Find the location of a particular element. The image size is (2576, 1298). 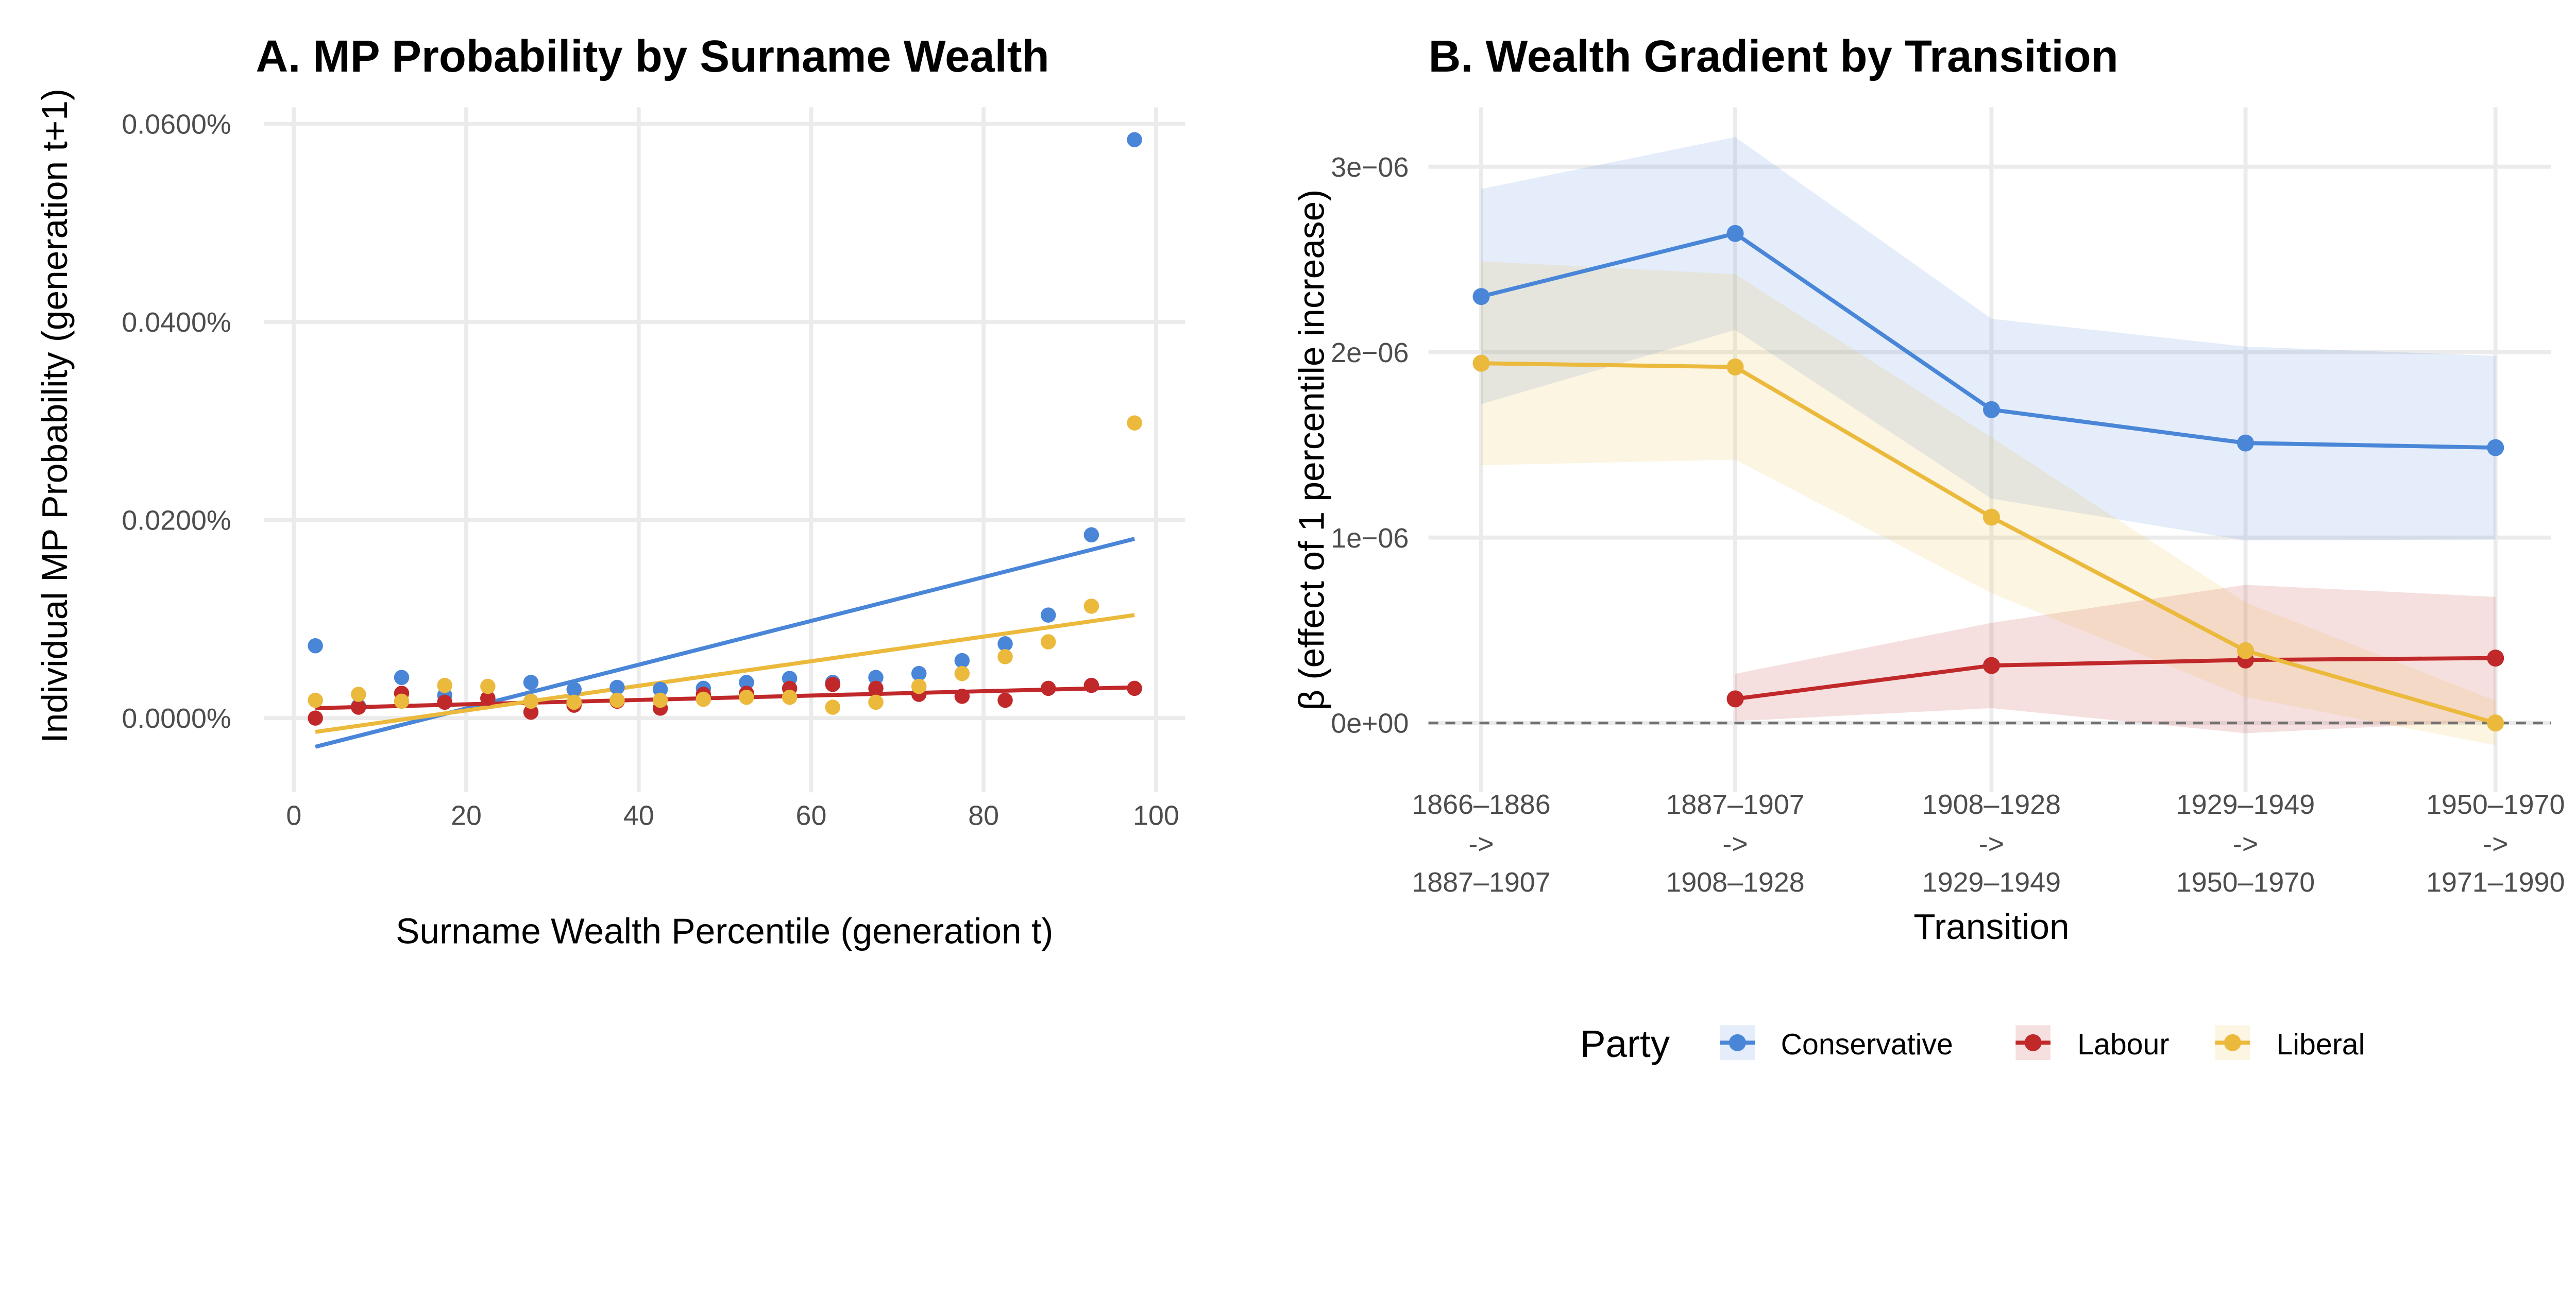

x-tick-label: 1887–1907 -> 1908–1928 is located at coordinates (1735, 843).